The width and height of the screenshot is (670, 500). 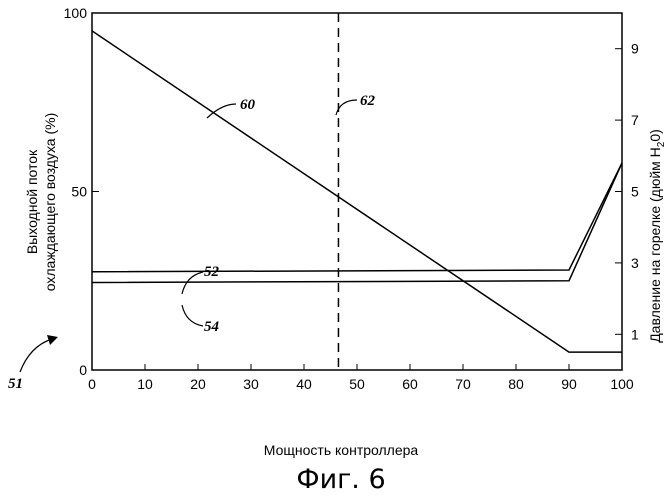 I want to click on left-y-axis-label-line-2: охлаждающего воздуха (%), so click(x=50, y=202).